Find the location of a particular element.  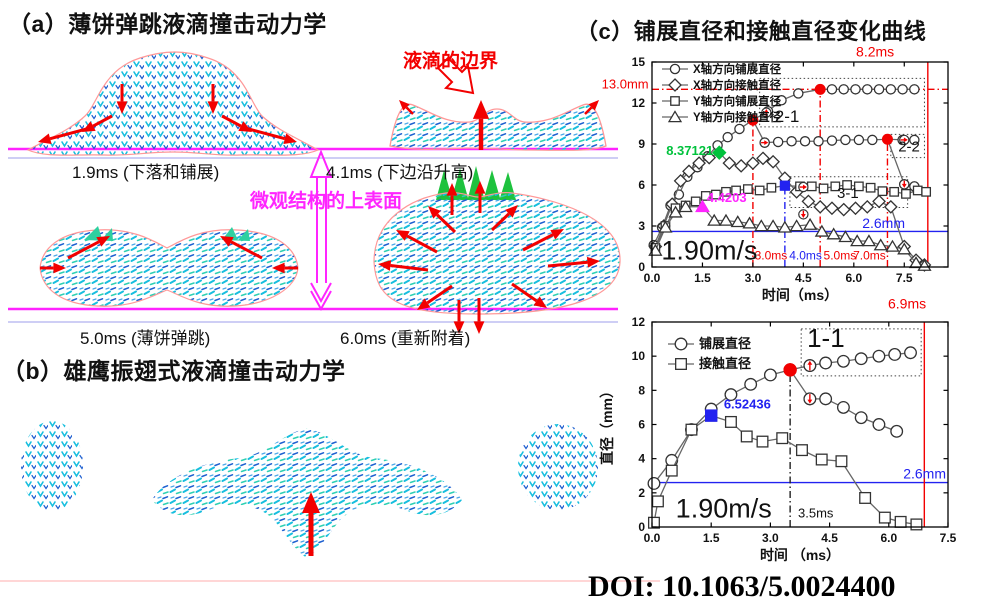

chart-annotation: 4.4203 is located at coordinates (727, 197).